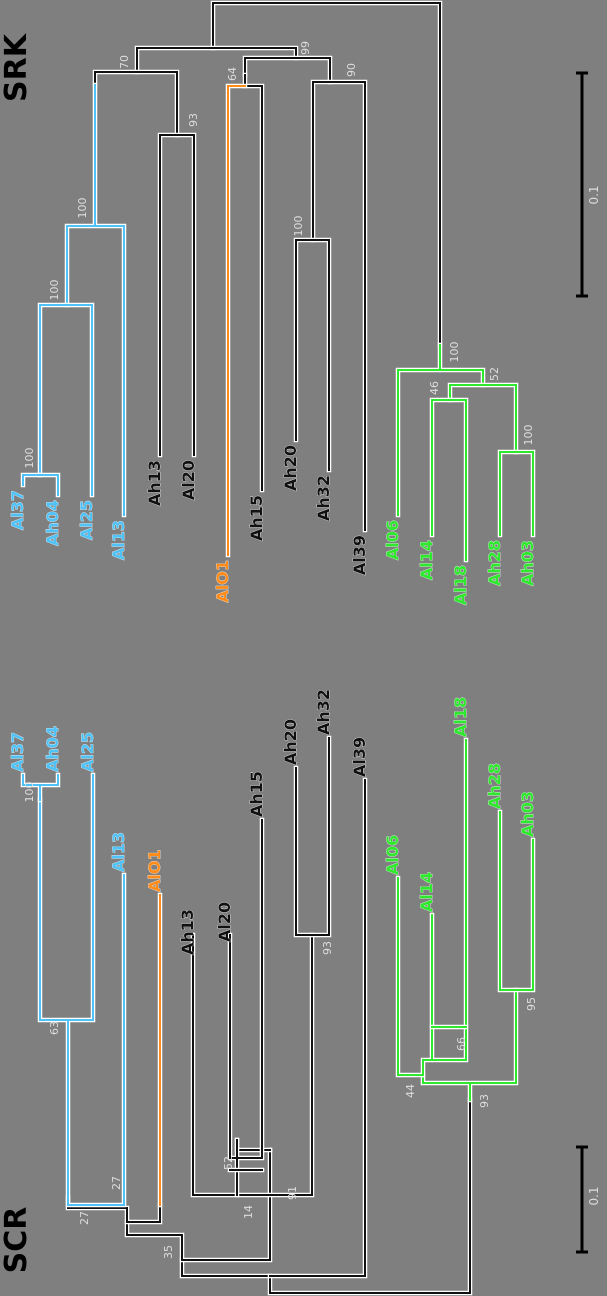  I want to click on srk-support-value: 52, so click(494, 374).